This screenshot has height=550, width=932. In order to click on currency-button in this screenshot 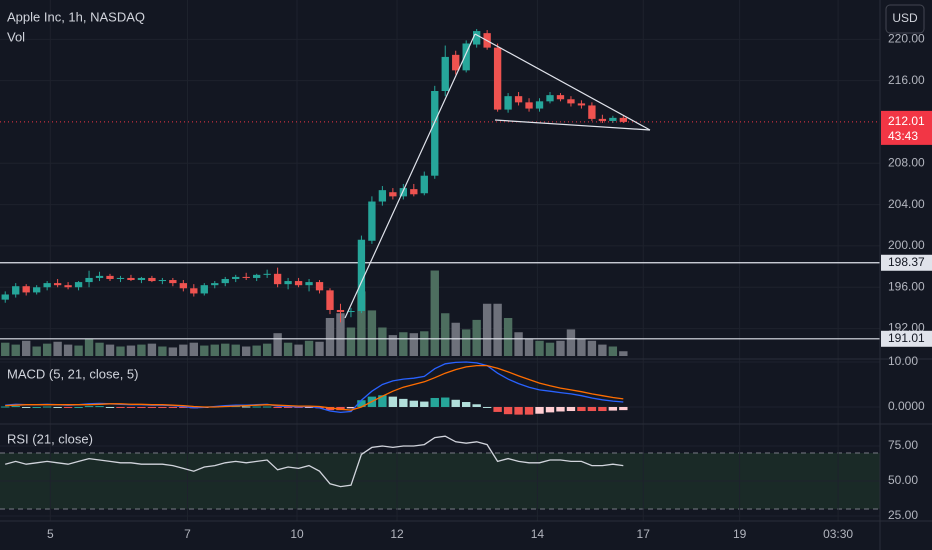, I will do `click(905, 19)`.